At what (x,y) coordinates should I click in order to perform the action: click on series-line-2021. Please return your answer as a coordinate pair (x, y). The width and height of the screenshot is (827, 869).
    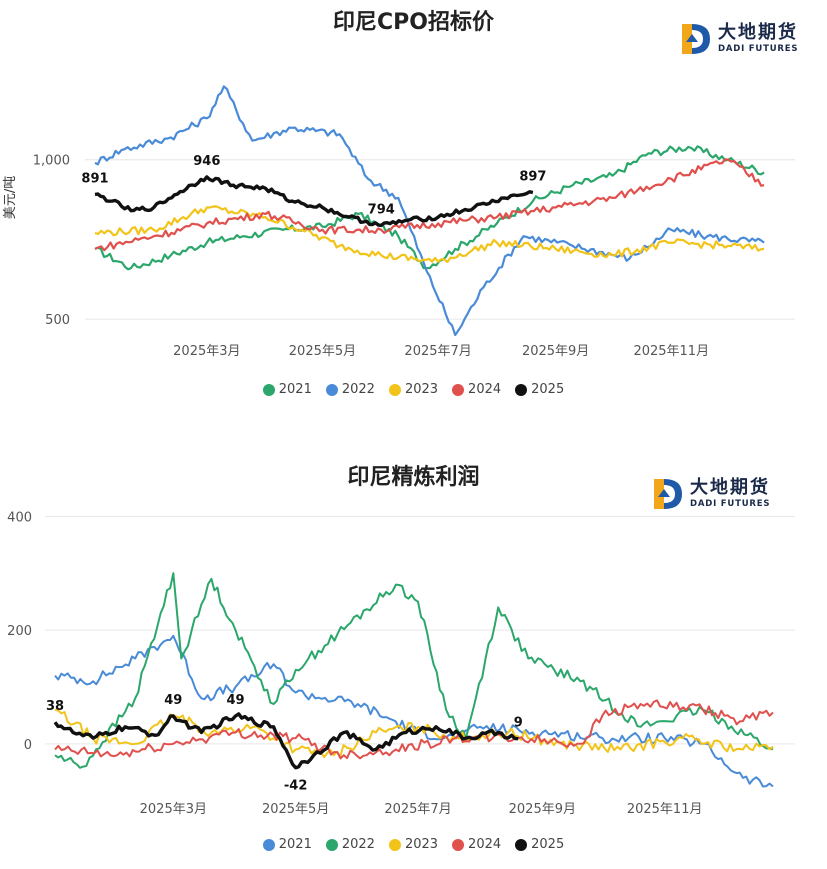
    Looking at the image, I should click on (429, 208).